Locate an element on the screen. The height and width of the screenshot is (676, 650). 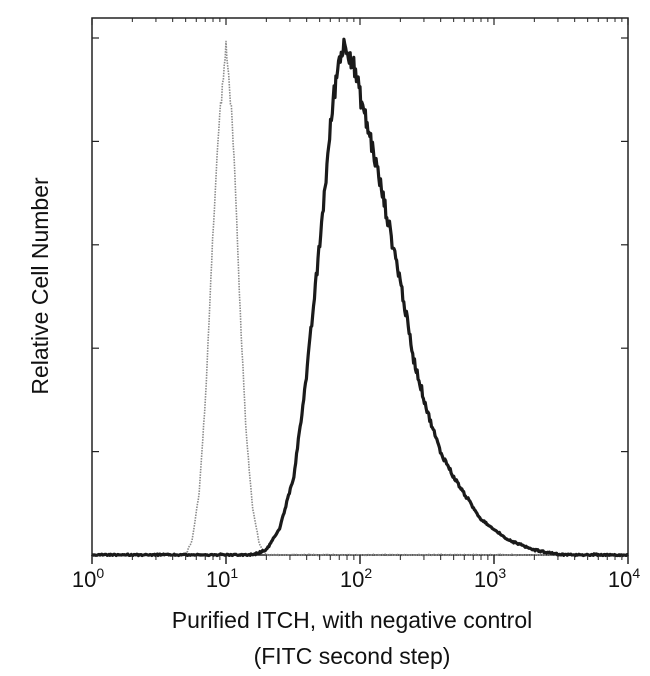
labels-layer: 10⁰ 10¹ 10² 10³ 10⁴ is located at coordinates (356, 578).